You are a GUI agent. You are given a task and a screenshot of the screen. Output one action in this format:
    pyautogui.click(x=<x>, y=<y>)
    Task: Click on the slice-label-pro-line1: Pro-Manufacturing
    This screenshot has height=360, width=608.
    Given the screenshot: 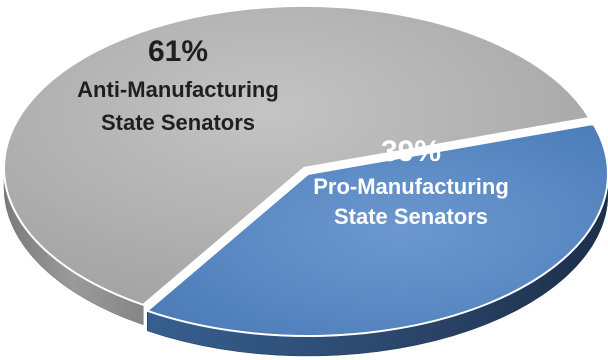 What is the action you would take?
    pyautogui.click(x=411, y=186)
    